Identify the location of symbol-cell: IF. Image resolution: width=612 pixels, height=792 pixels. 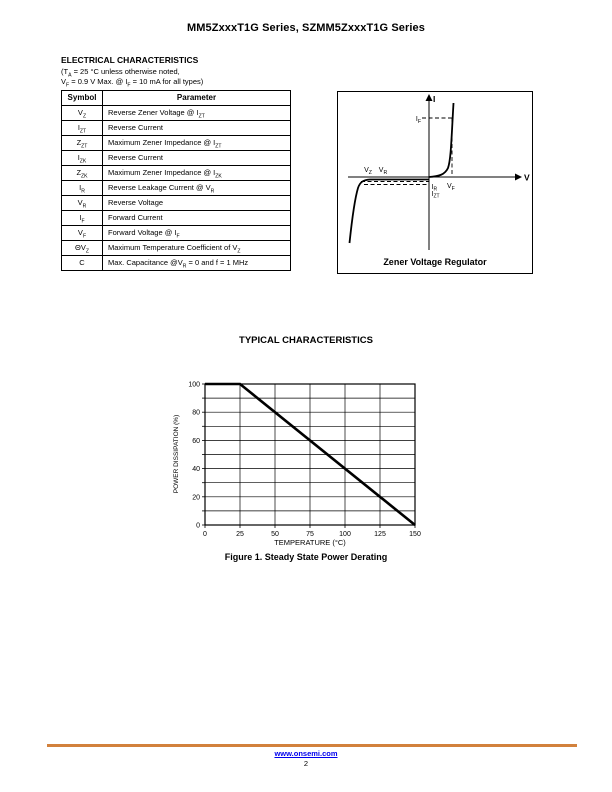
(82, 218).